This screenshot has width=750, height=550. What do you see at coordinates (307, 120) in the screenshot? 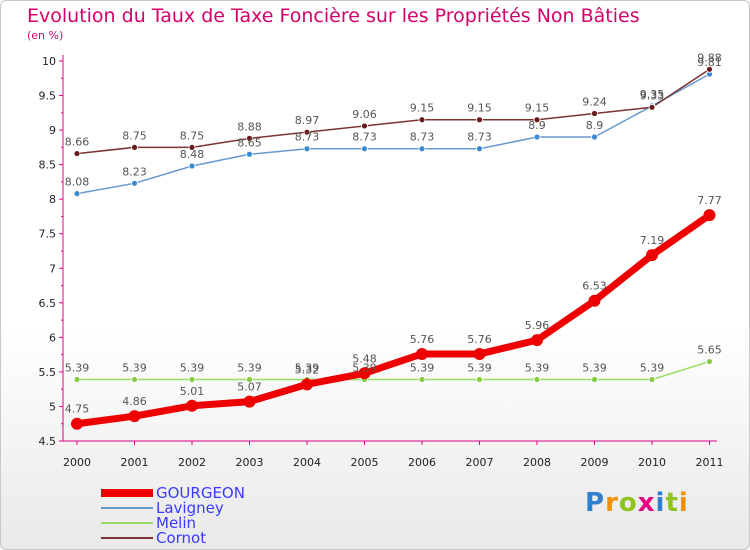
I see `data-label-cornot: 8.97` at bounding box center [307, 120].